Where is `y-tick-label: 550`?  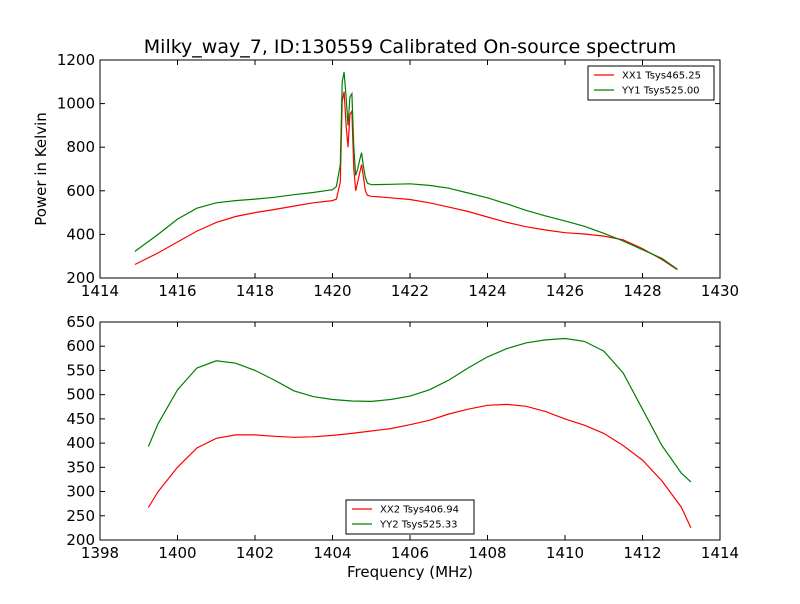
y-tick-label: 550 is located at coordinates (80, 370).